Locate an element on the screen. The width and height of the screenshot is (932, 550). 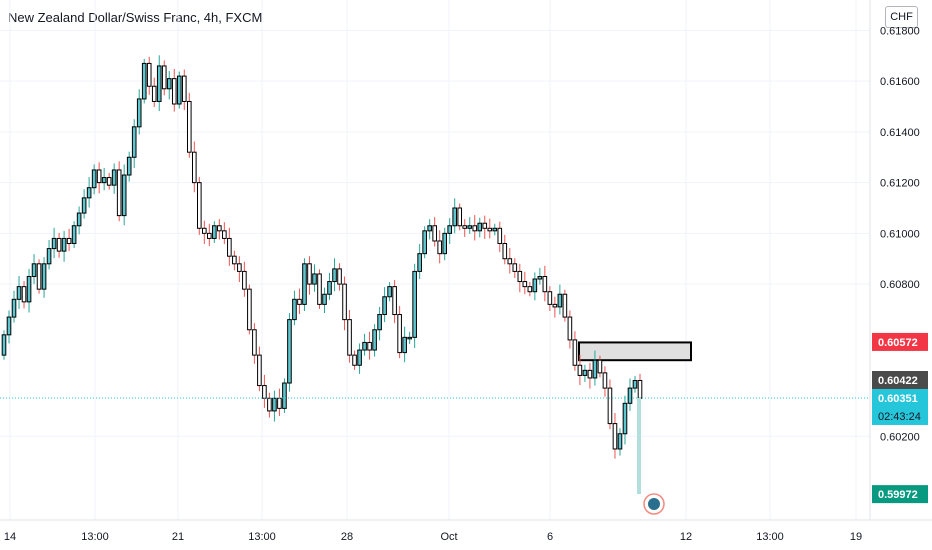
price-labels: 0.60572 0.60422 0.60351 02:43:24 0.59972 is located at coordinates (900, 418).